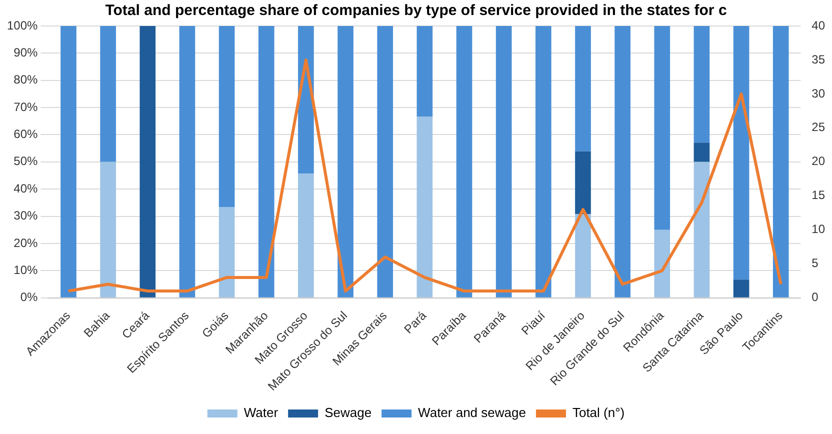 Image resolution: width=832 pixels, height=434 pixels. What do you see at coordinates (29, 297) in the screenshot?
I see `y-tick-label: 0%` at bounding box center [29, 297].